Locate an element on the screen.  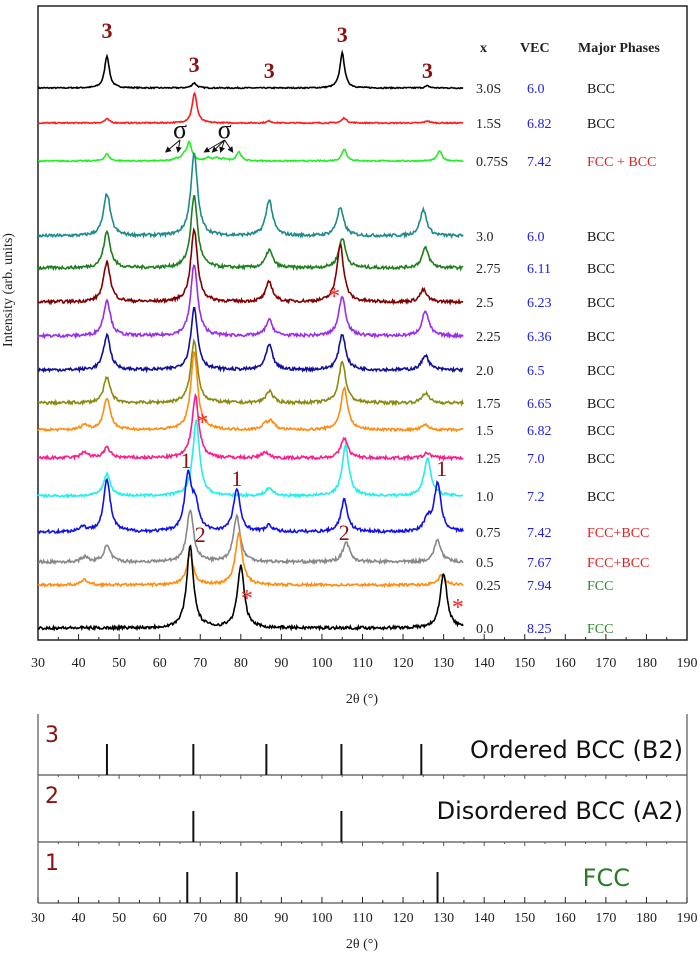
trace-2.75 is located at coordinates (250, 233).